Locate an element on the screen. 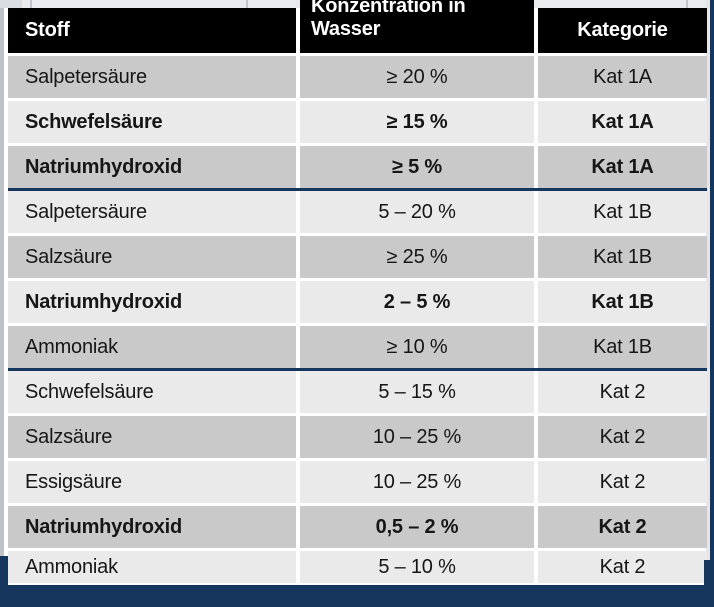  table-row: Ammoniak ≥ 10 % Kat 1B is located at coordinates (357, 347).